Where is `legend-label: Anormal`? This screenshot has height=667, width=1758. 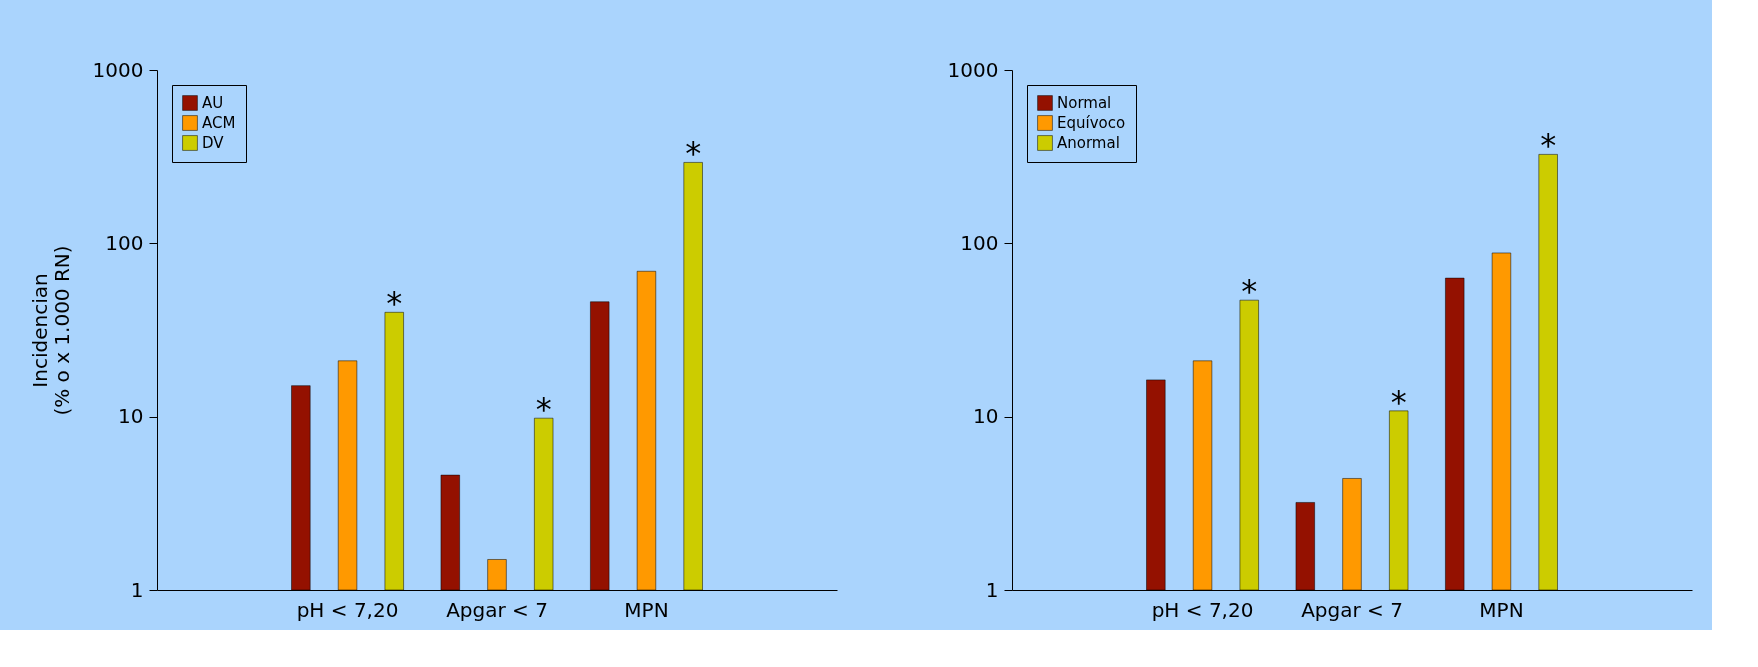 legend-label: Anormal is located at coordinates (1088, 143).